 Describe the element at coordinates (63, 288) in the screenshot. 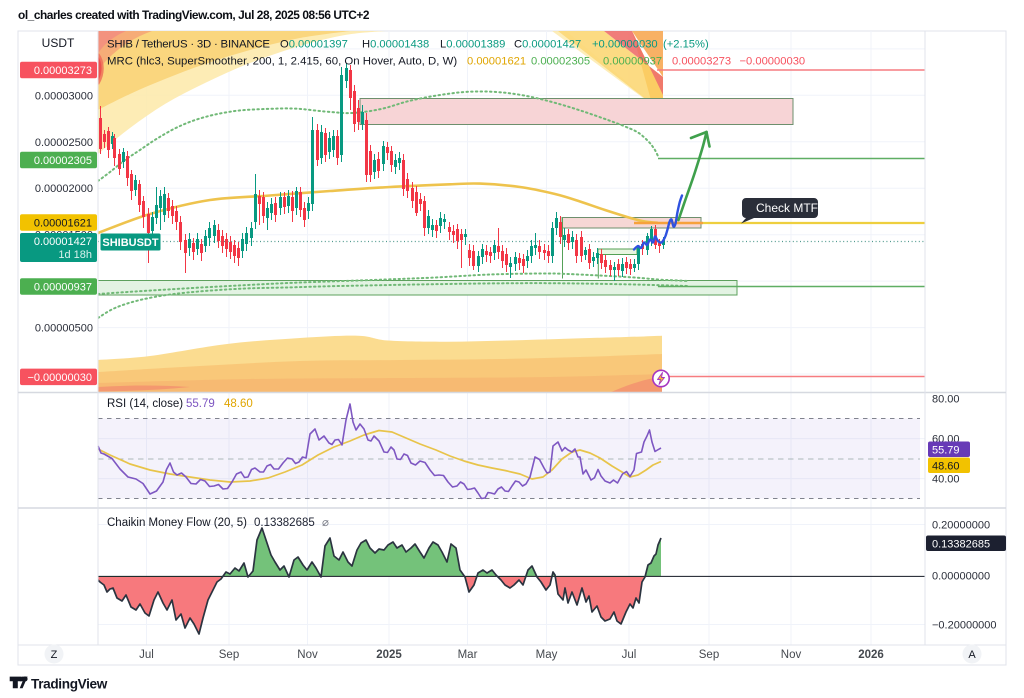

I see `svg-text: 0.00000937` at that location.